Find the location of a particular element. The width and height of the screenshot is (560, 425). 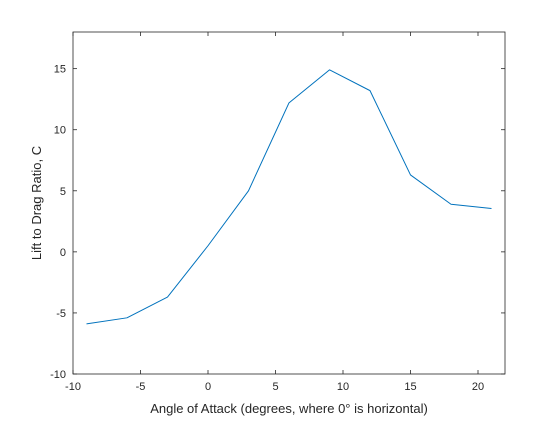

y-axis-label: Lift to Drag Ratio, C is located at coordinates (36, 203).